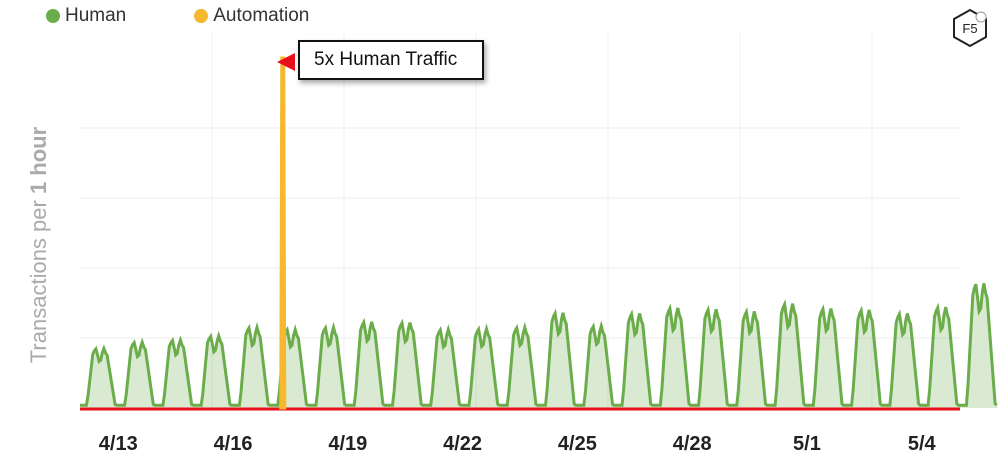  I want to click on x-tick-label: 5/1, so click(807, 444).